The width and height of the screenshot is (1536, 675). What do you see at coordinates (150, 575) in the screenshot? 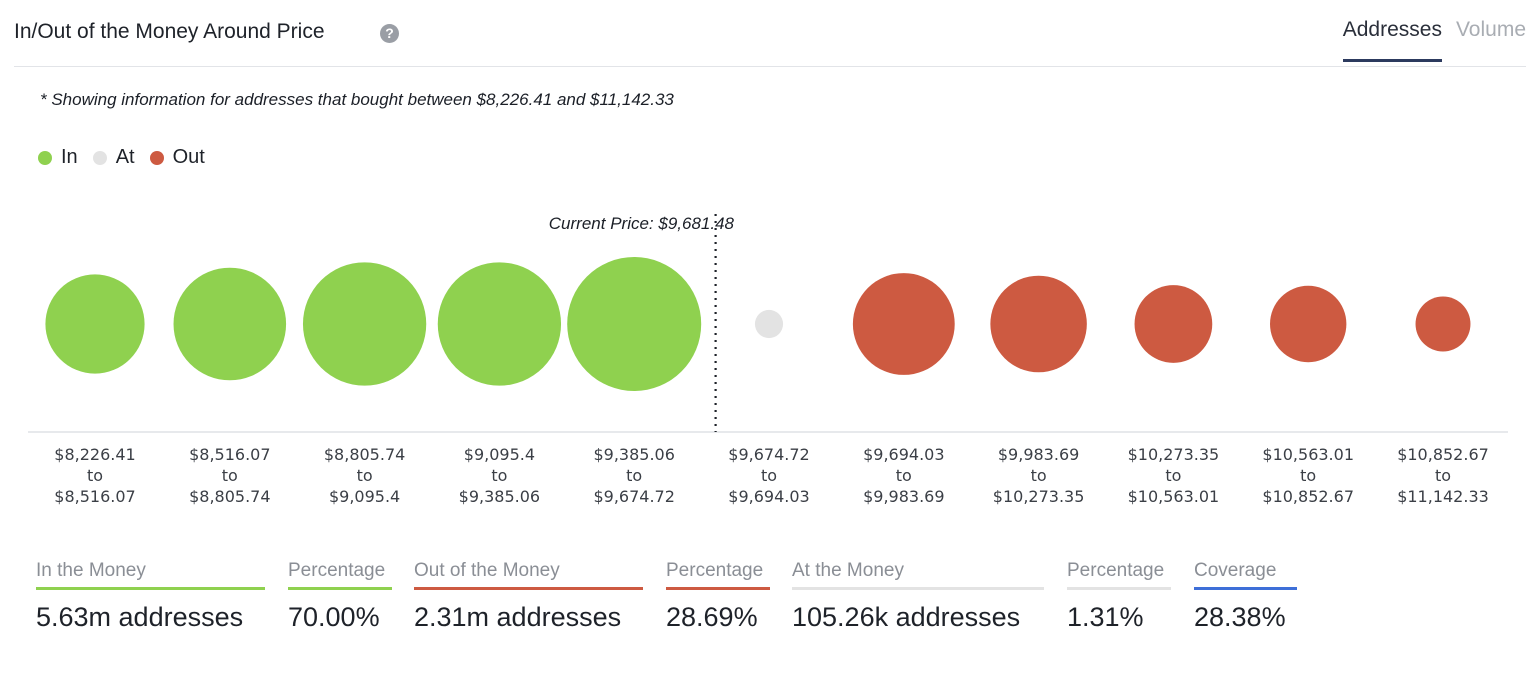
I see `stat-label: In the Money` at bounding box center [150, 575].